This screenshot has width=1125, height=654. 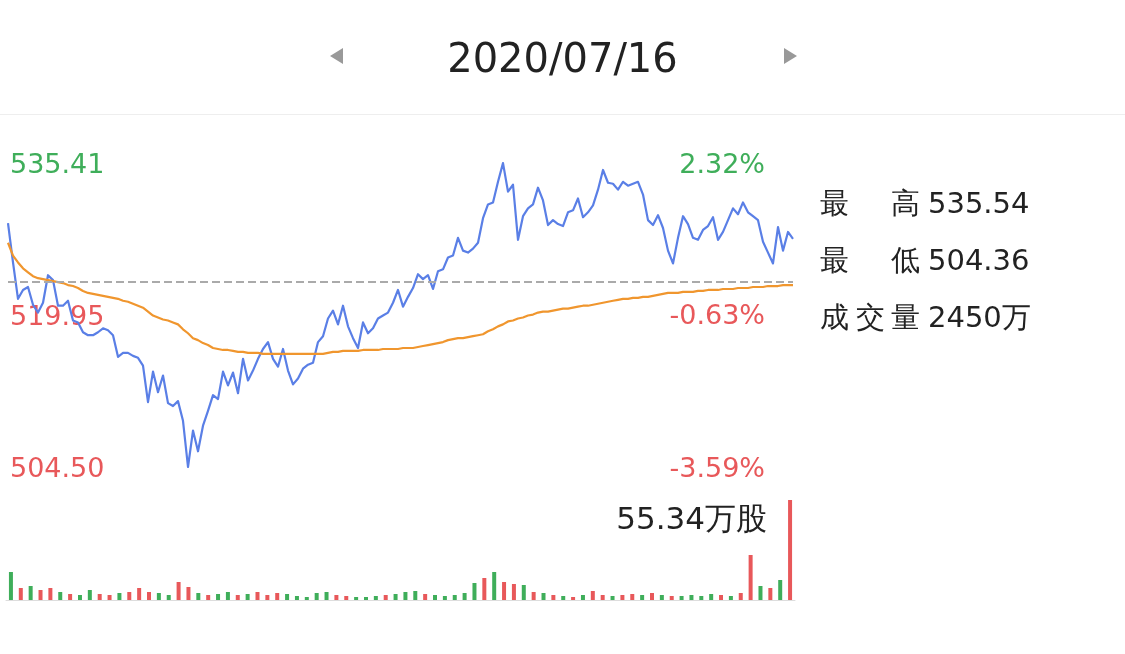 I want to click on text: 最高 535.54, so click(x=925, y=203).